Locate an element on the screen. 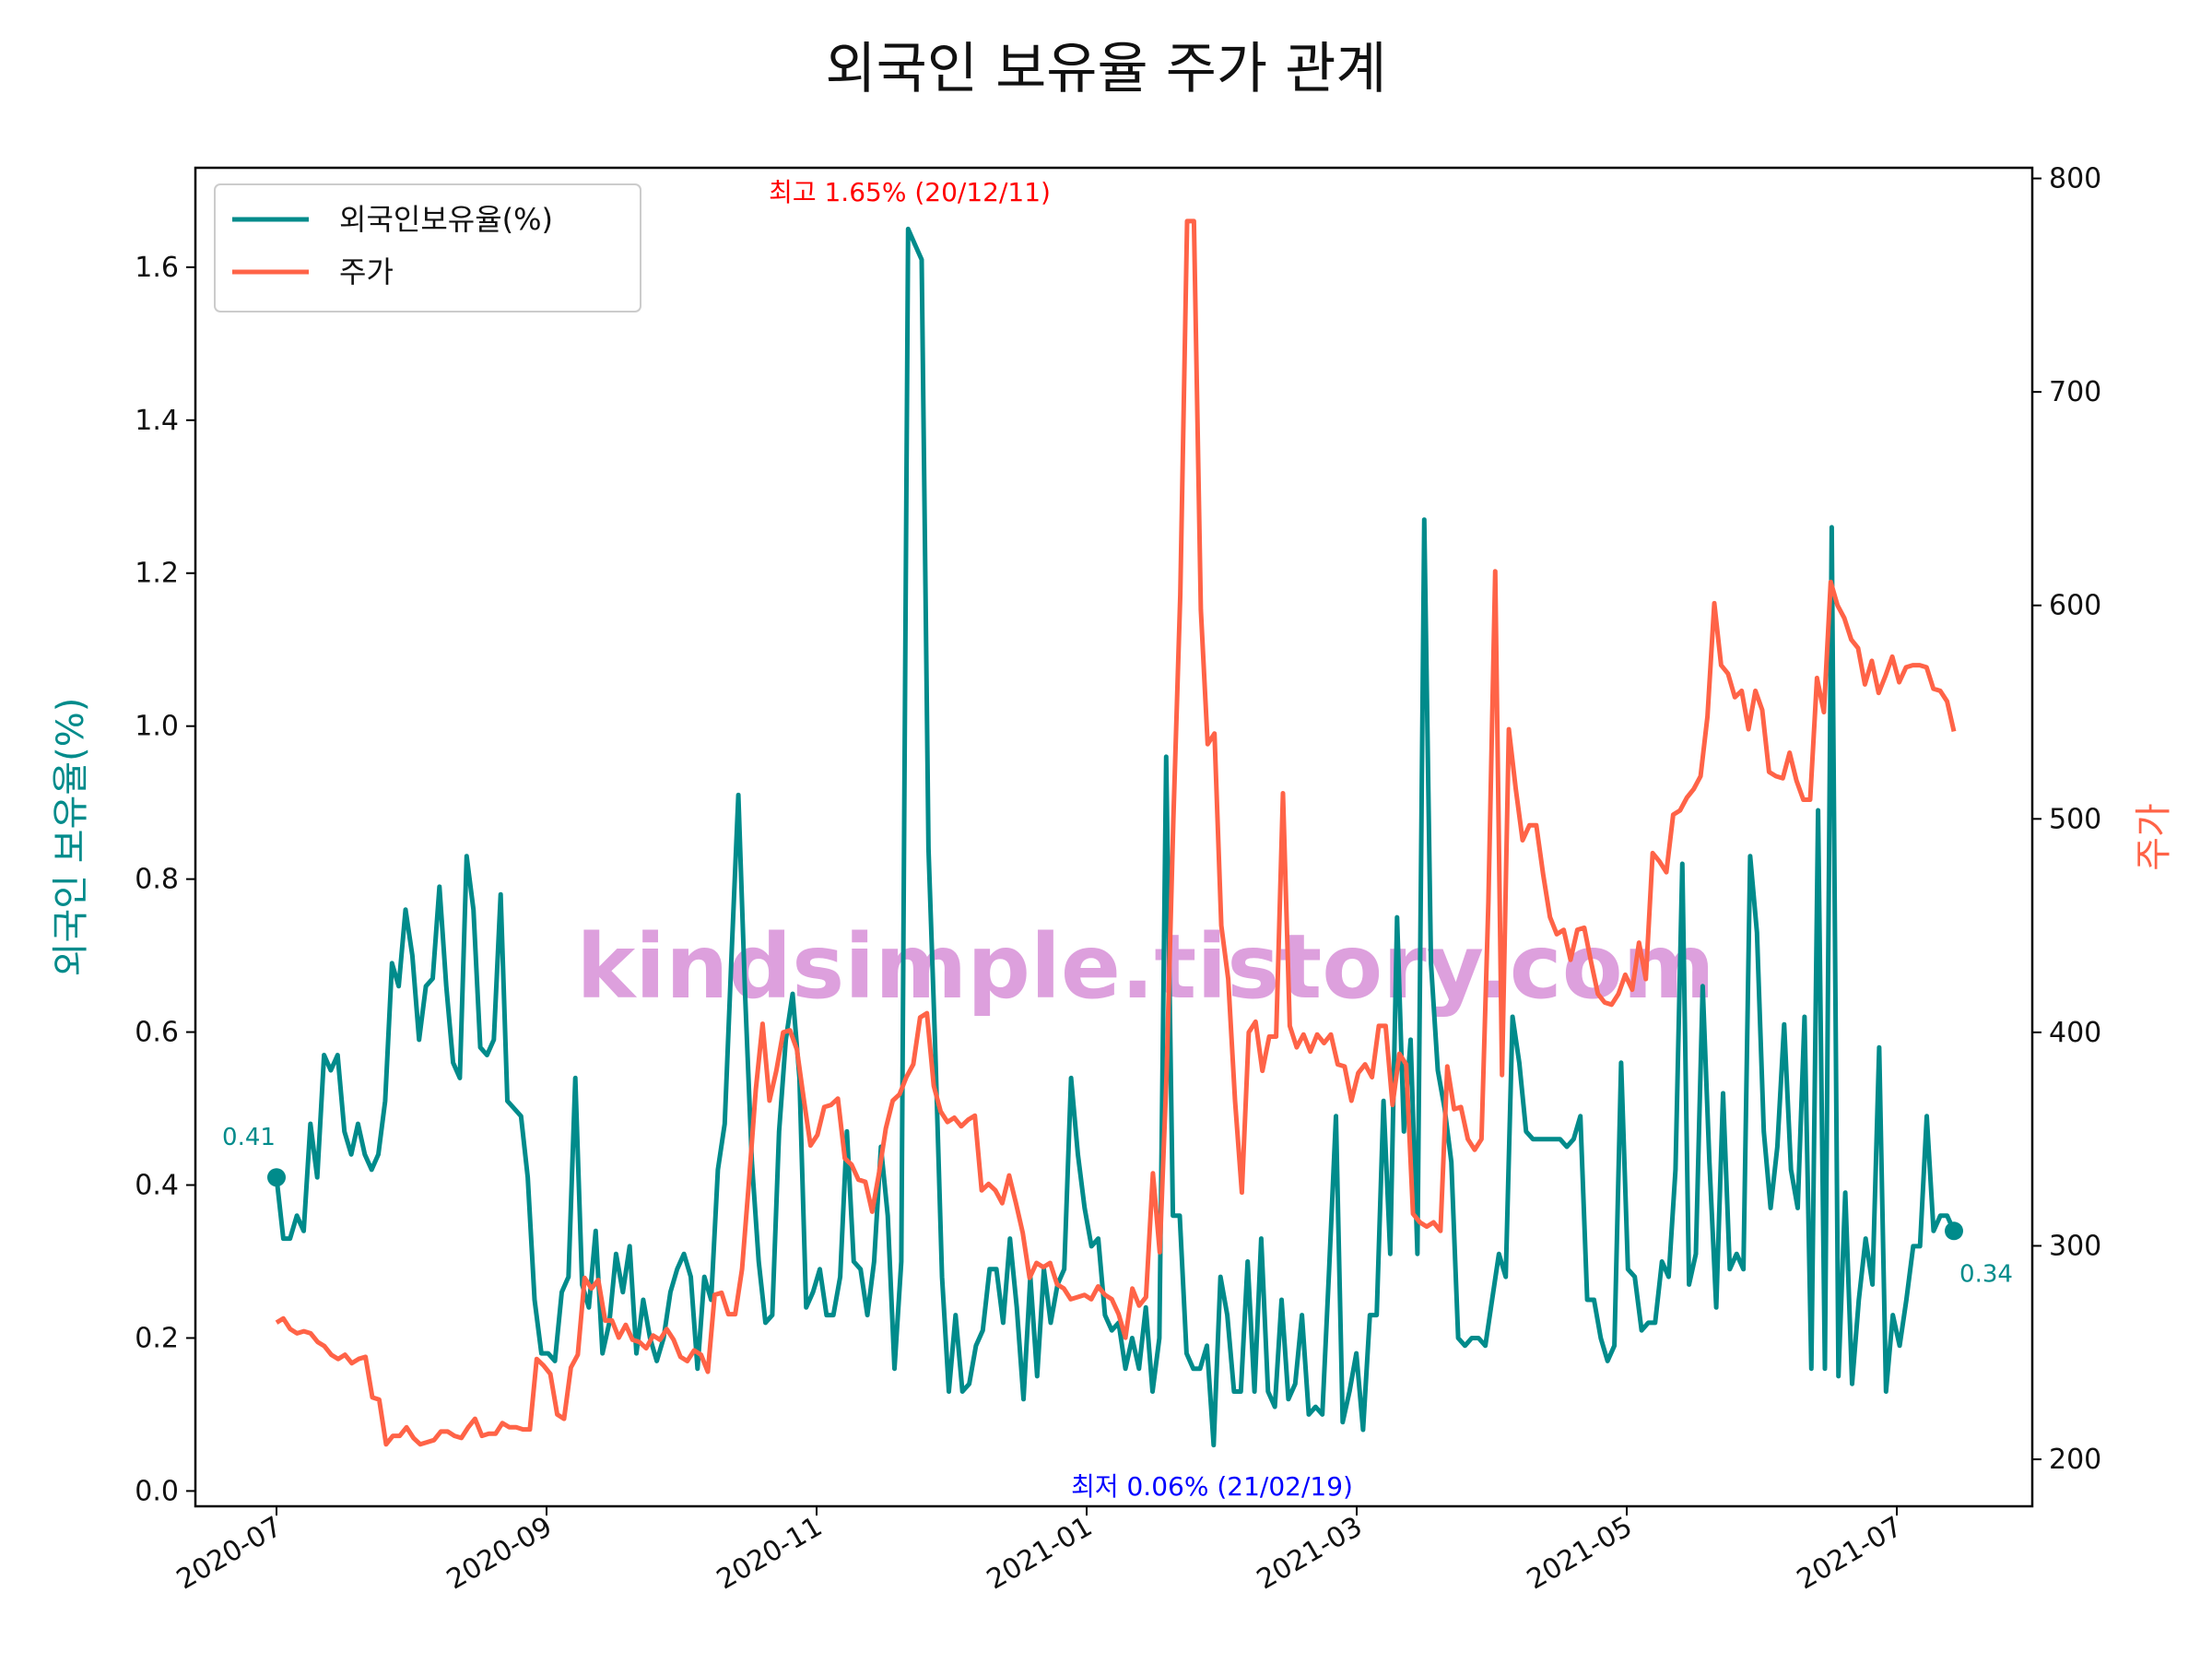 The height and width of the screenshot is (1663, 2212). x-tick-label: 2021-07 is located at coordinates (1850, 1554).